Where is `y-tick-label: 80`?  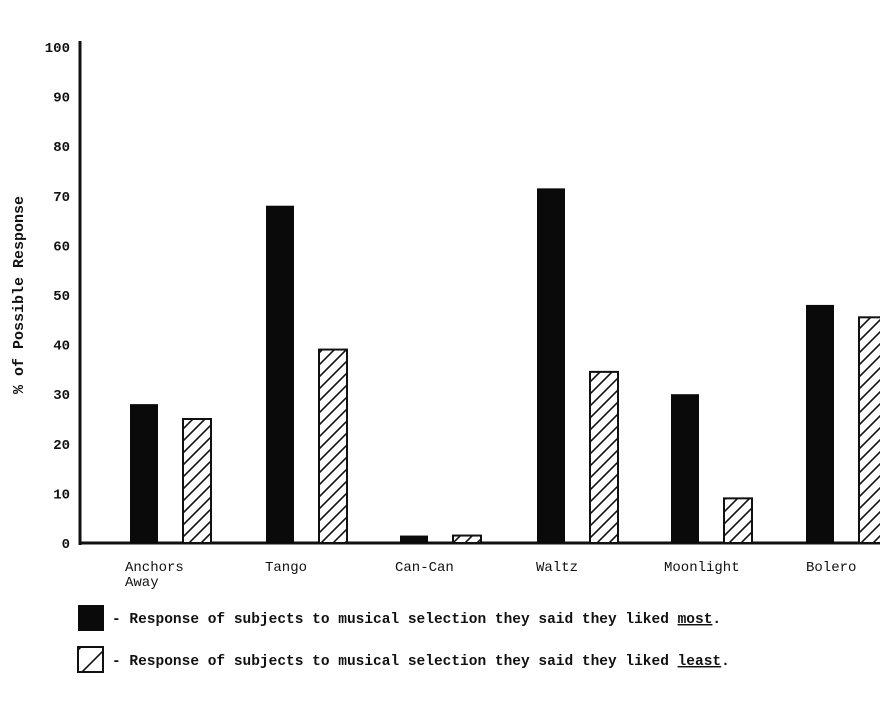
y-tick-label: 80 is located at coordinates (61, 148).